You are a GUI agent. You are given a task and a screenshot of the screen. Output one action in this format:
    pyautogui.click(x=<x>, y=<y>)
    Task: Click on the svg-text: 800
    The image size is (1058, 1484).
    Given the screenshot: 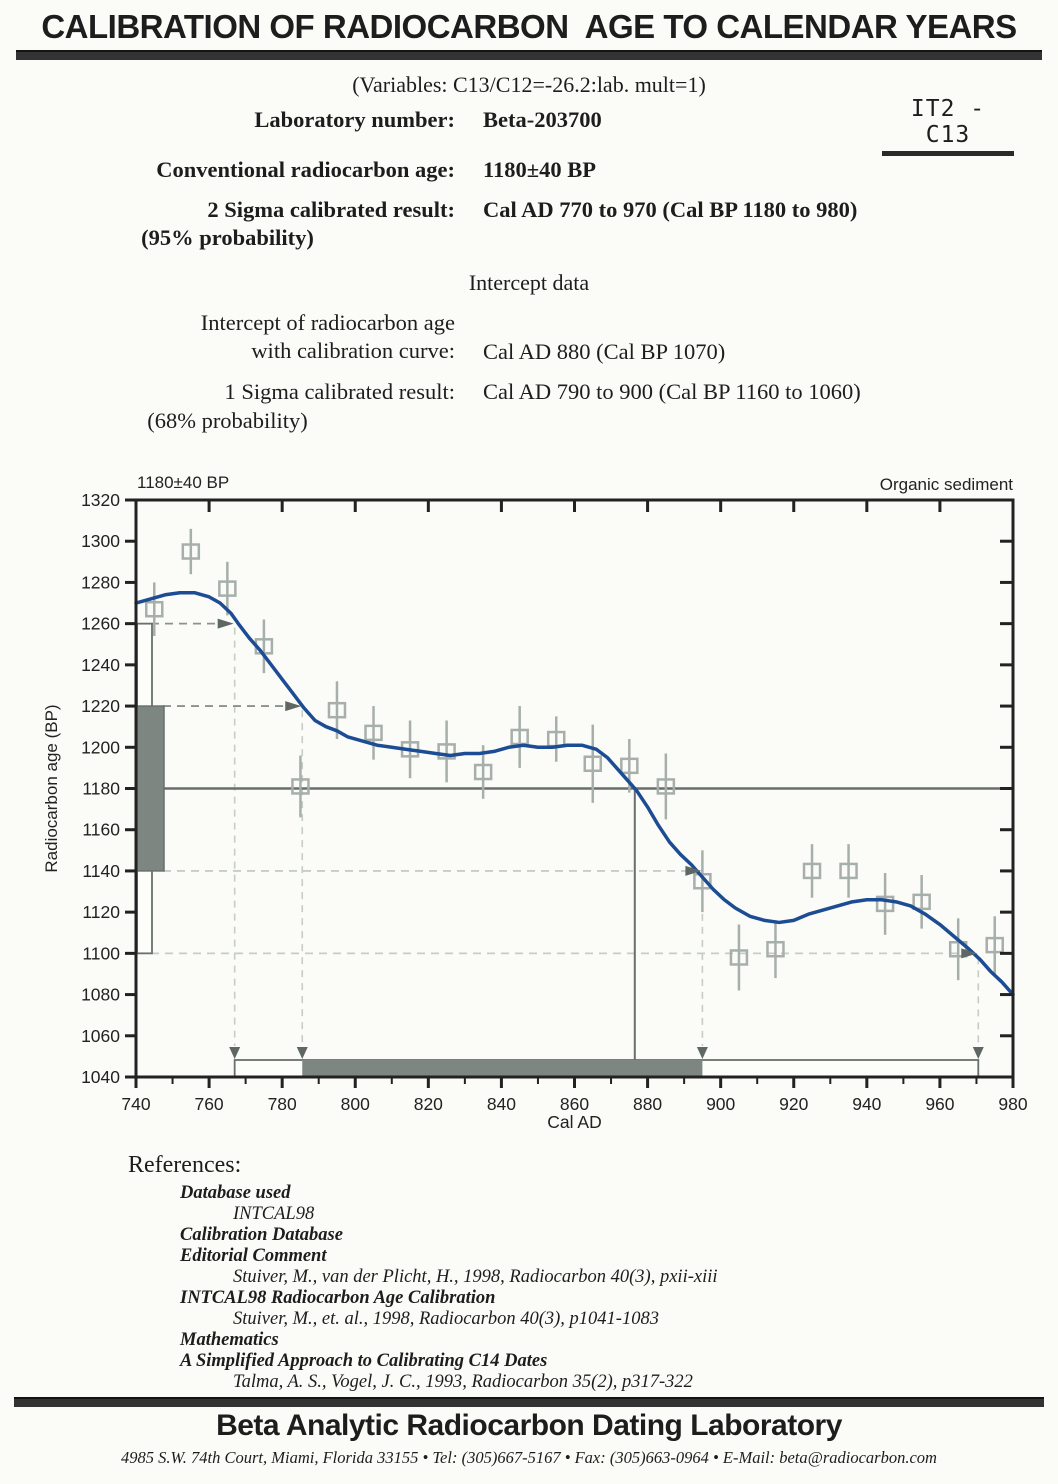 What is the action you would take?
    pyautogui.click(x=355, y=1104)
    